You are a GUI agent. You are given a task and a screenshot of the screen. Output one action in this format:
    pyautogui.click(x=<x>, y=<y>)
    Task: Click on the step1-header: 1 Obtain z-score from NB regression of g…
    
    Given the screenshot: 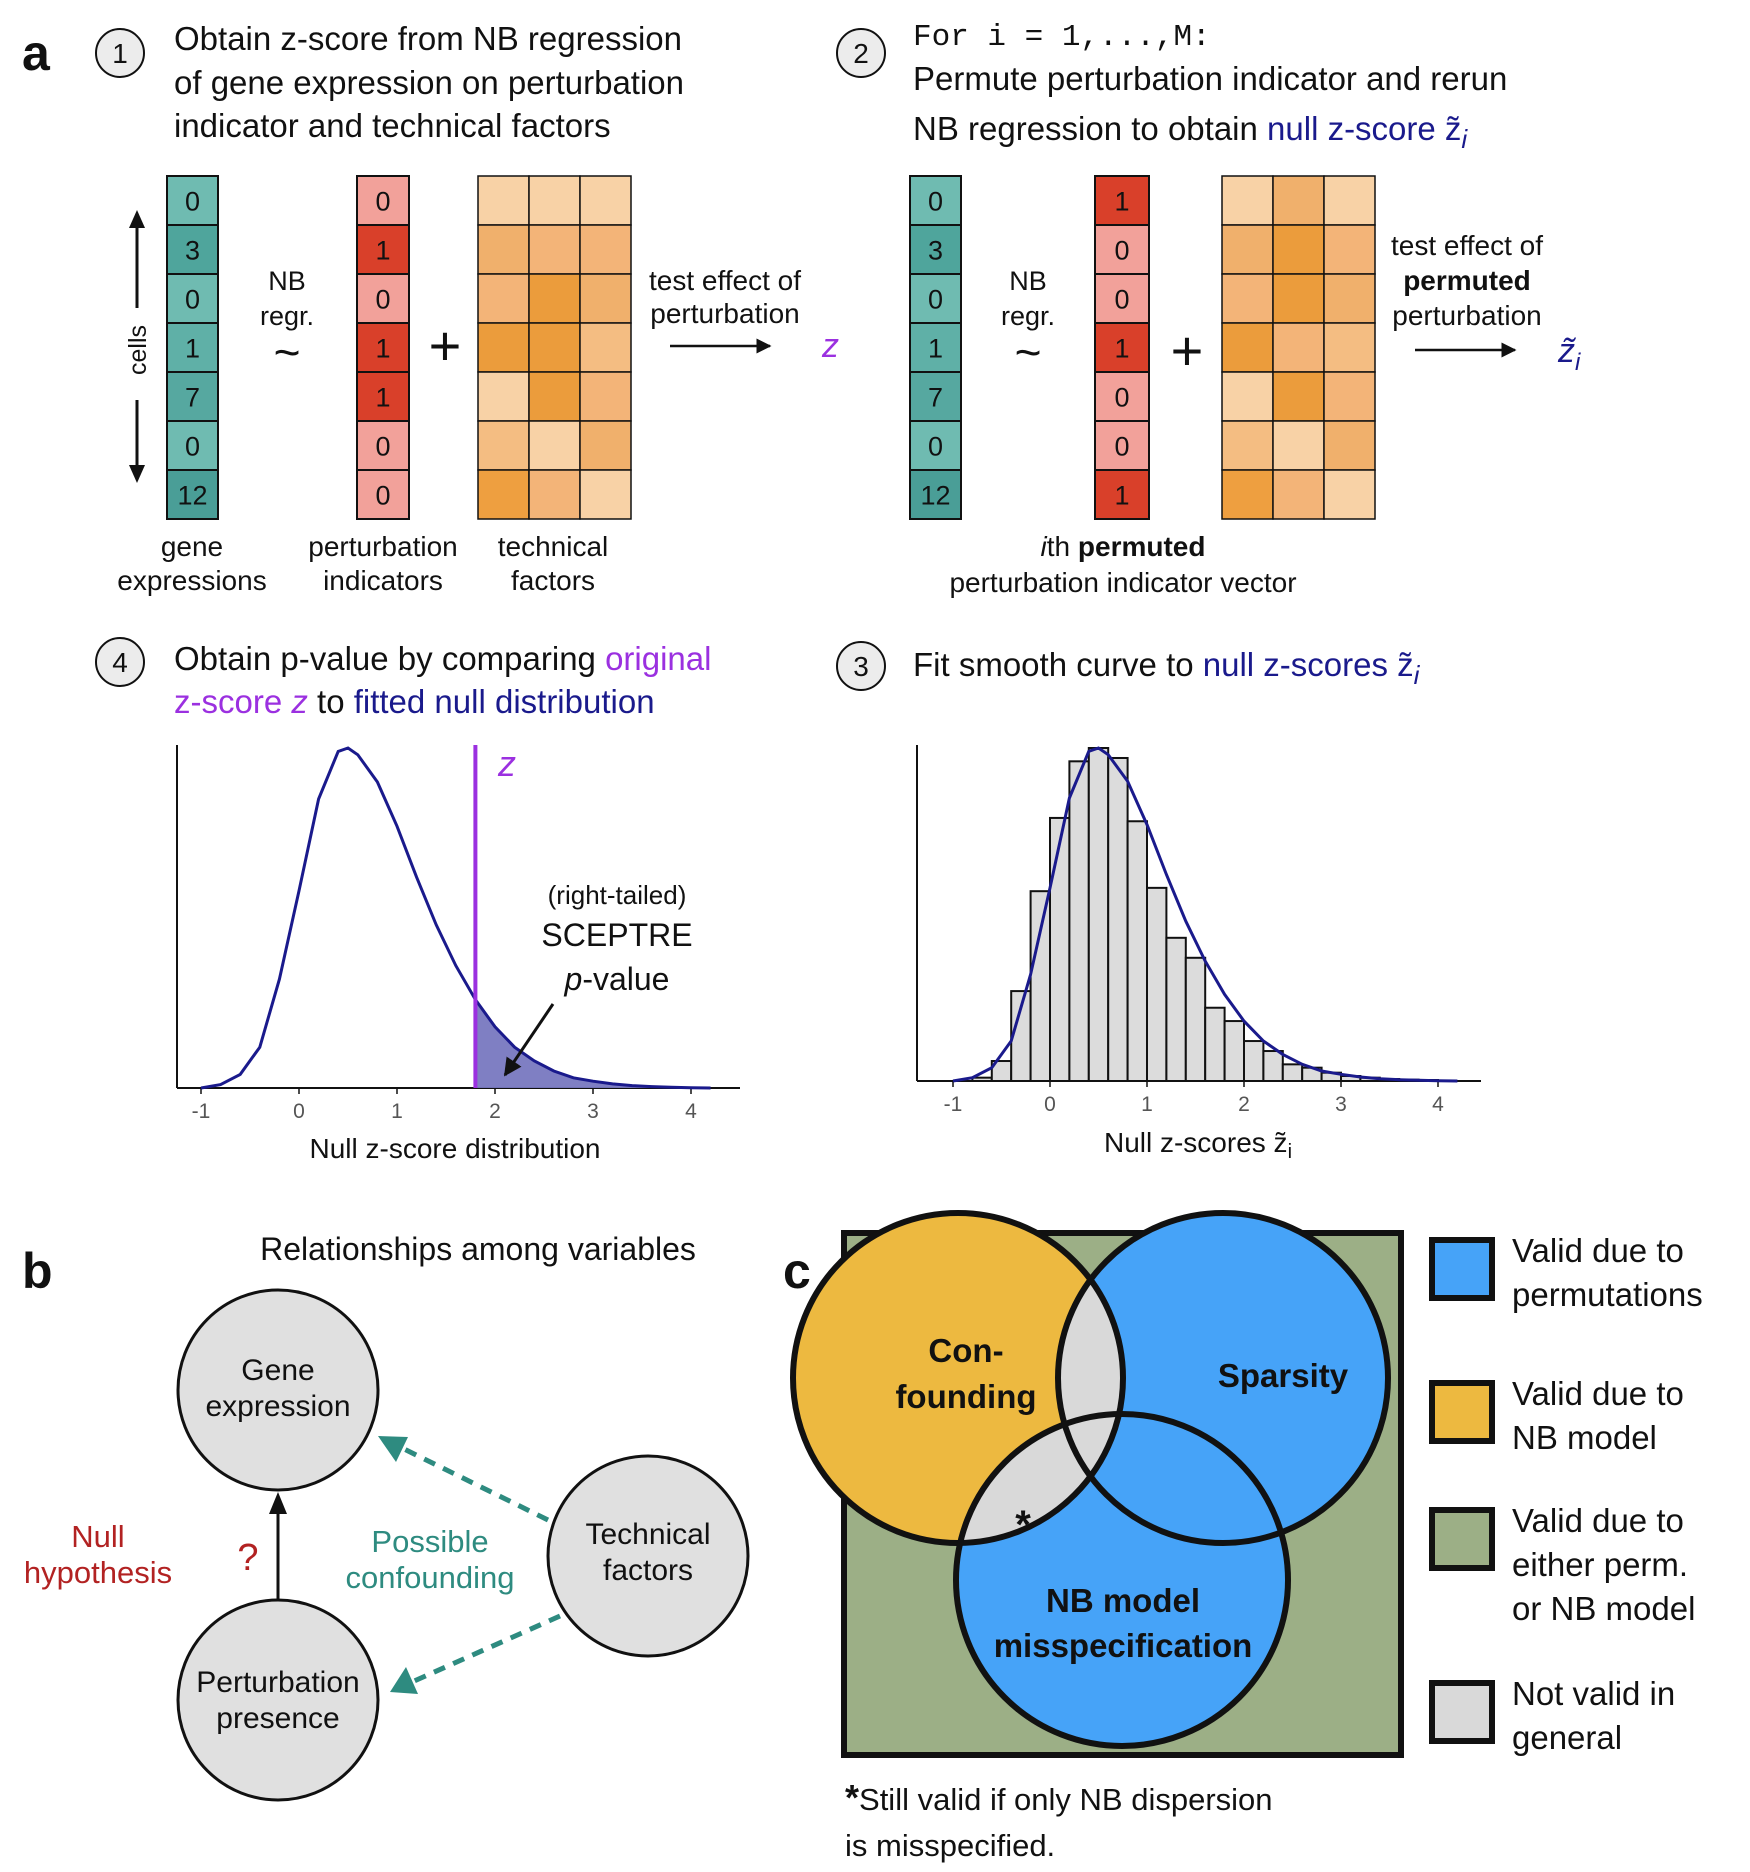 What is the action you would take?
    pyautogui.click(x=389, y=82)
    